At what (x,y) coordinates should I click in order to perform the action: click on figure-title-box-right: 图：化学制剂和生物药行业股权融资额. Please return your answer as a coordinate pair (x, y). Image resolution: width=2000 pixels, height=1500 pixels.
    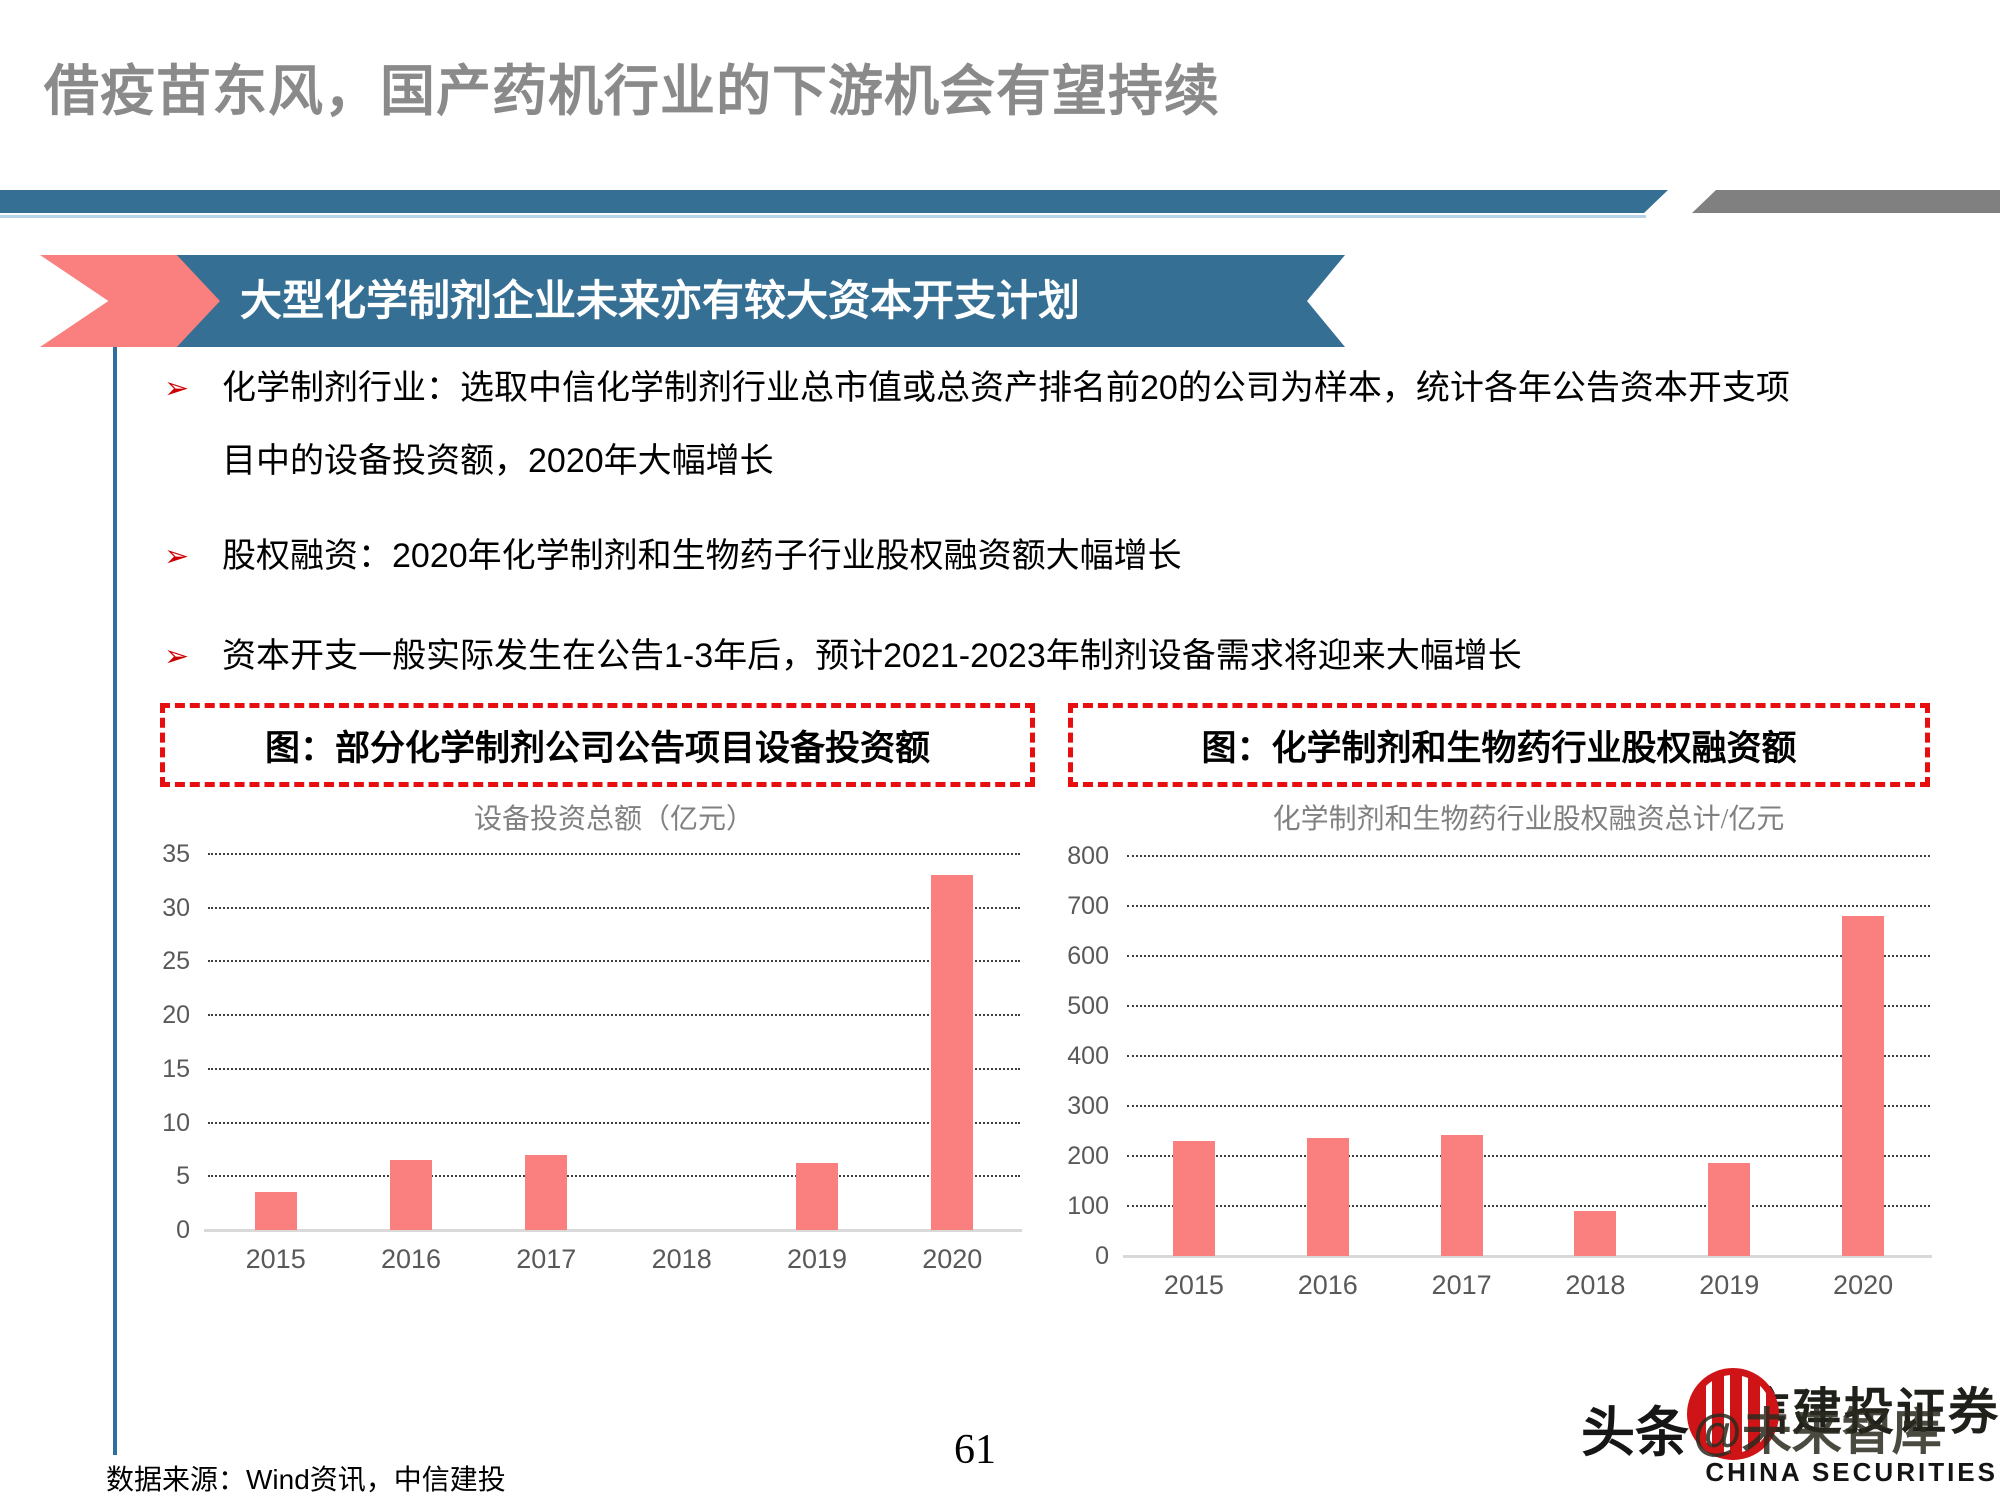
    Looking at the image, I should click on (1499, 745).